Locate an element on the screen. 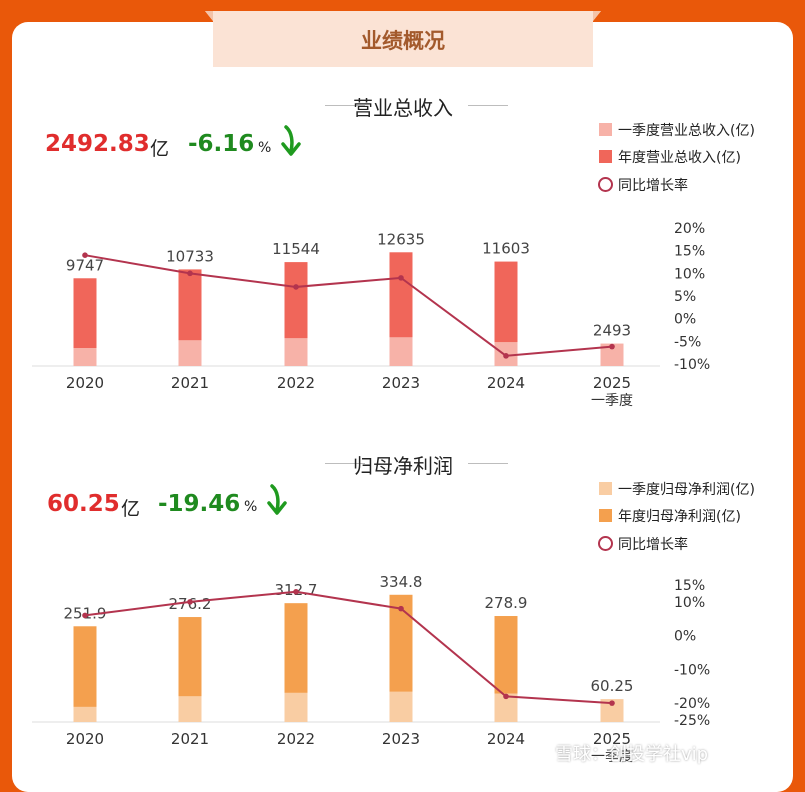 The image size is (805, 792). bar-value-label: 10733 is located at coordinates (190, 256).